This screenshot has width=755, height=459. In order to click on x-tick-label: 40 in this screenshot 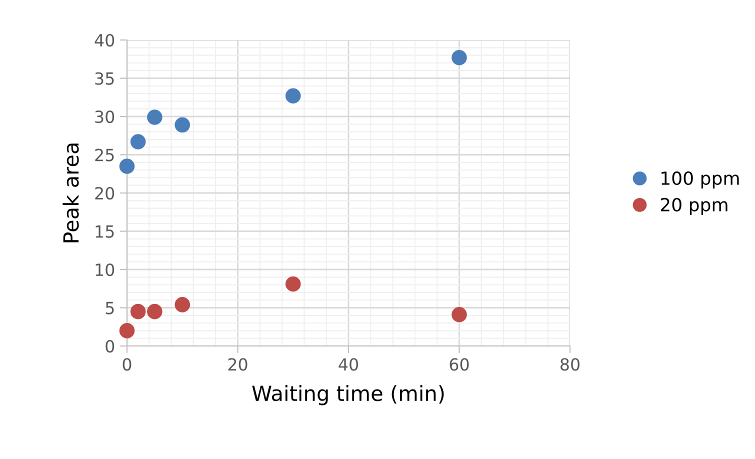, I will do `click(348, 364)`.